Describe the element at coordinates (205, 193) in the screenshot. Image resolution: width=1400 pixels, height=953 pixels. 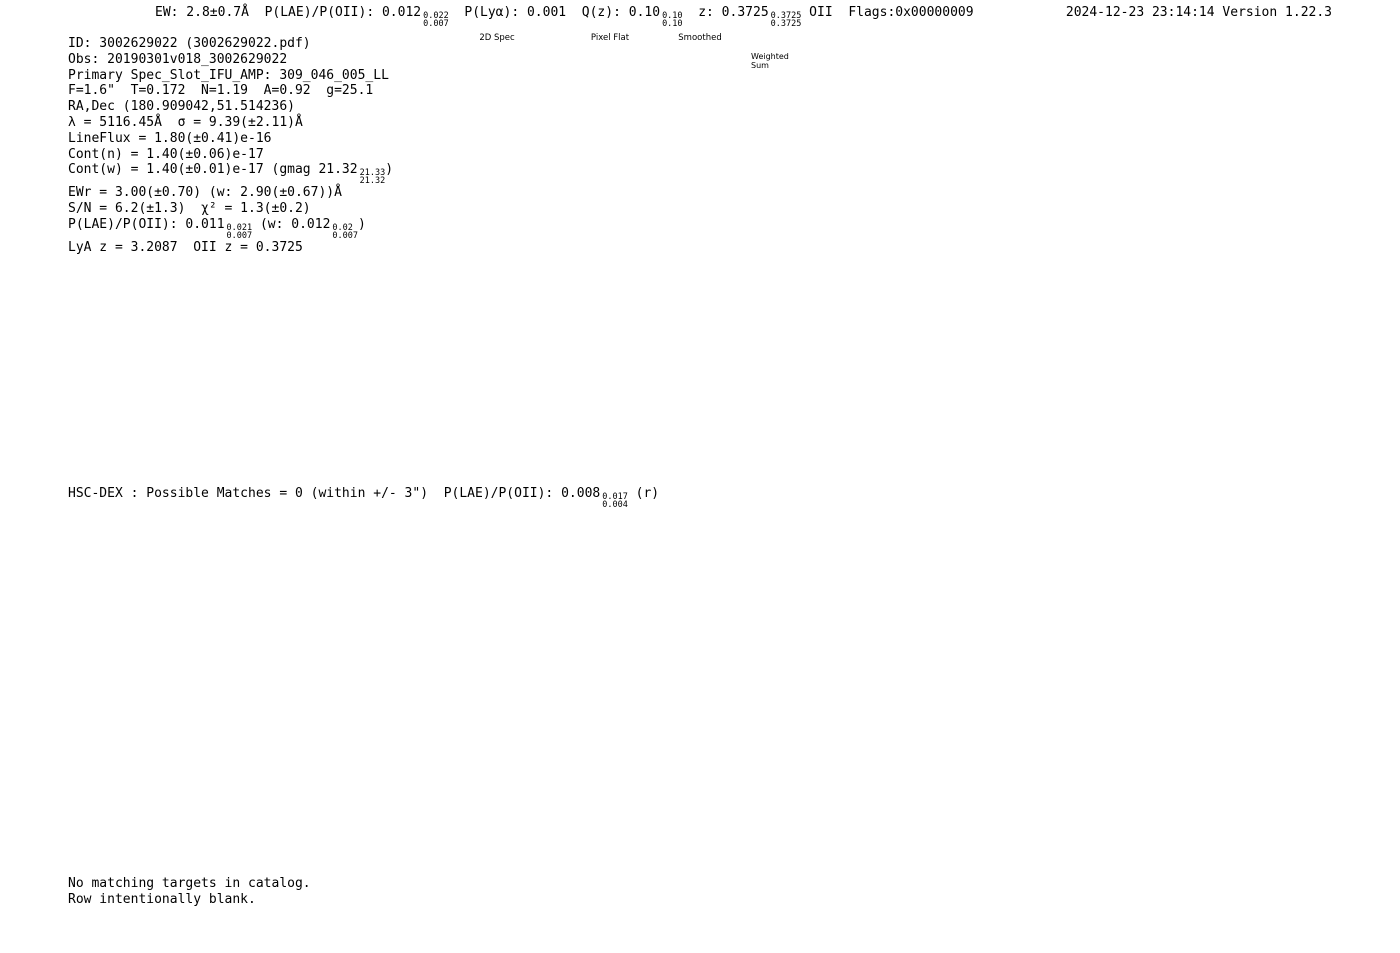
I see `info-line: EWr = 3.00(±0.70) (w: 2.90(±0.67))Å` at that location.